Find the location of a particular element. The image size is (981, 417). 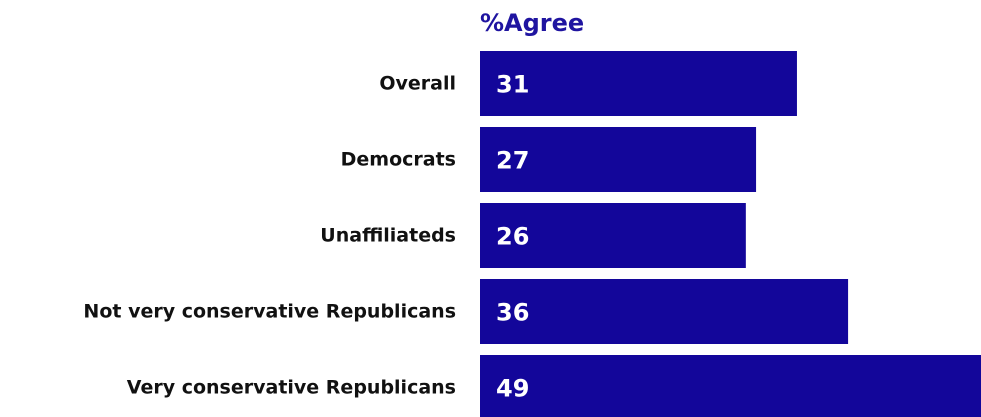

value-label: 27 is located at coordinates (512, 161).